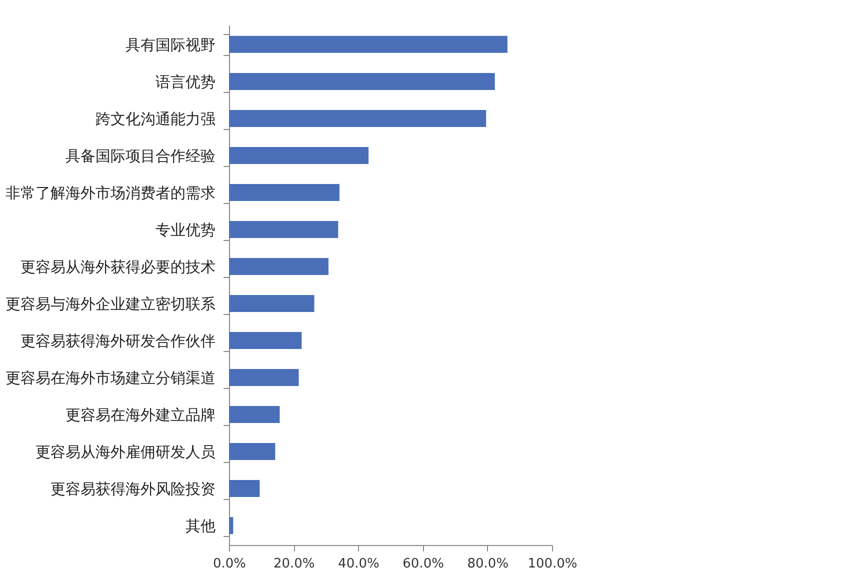 The width and height of the screenshot is (860, 581). Describe the element at coordinates (294, 564) in the screenshot. I see `x-tick-label: 20.0%` at that location.